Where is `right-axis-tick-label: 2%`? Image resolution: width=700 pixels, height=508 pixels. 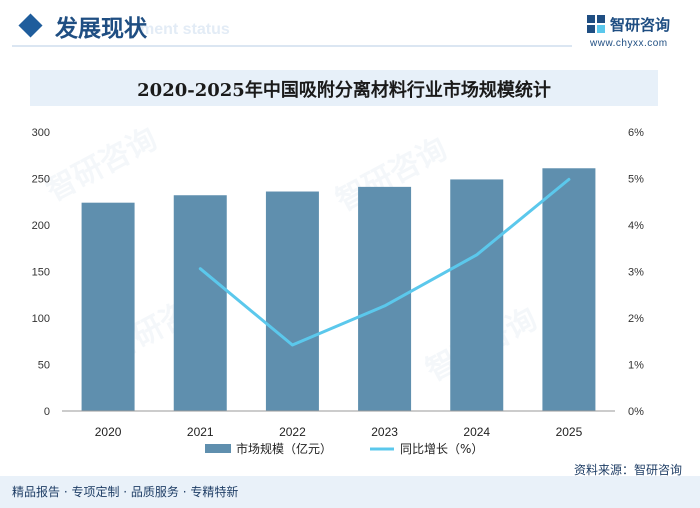 right-axis-tick-label: 2% is located at coordinates (636, 319).